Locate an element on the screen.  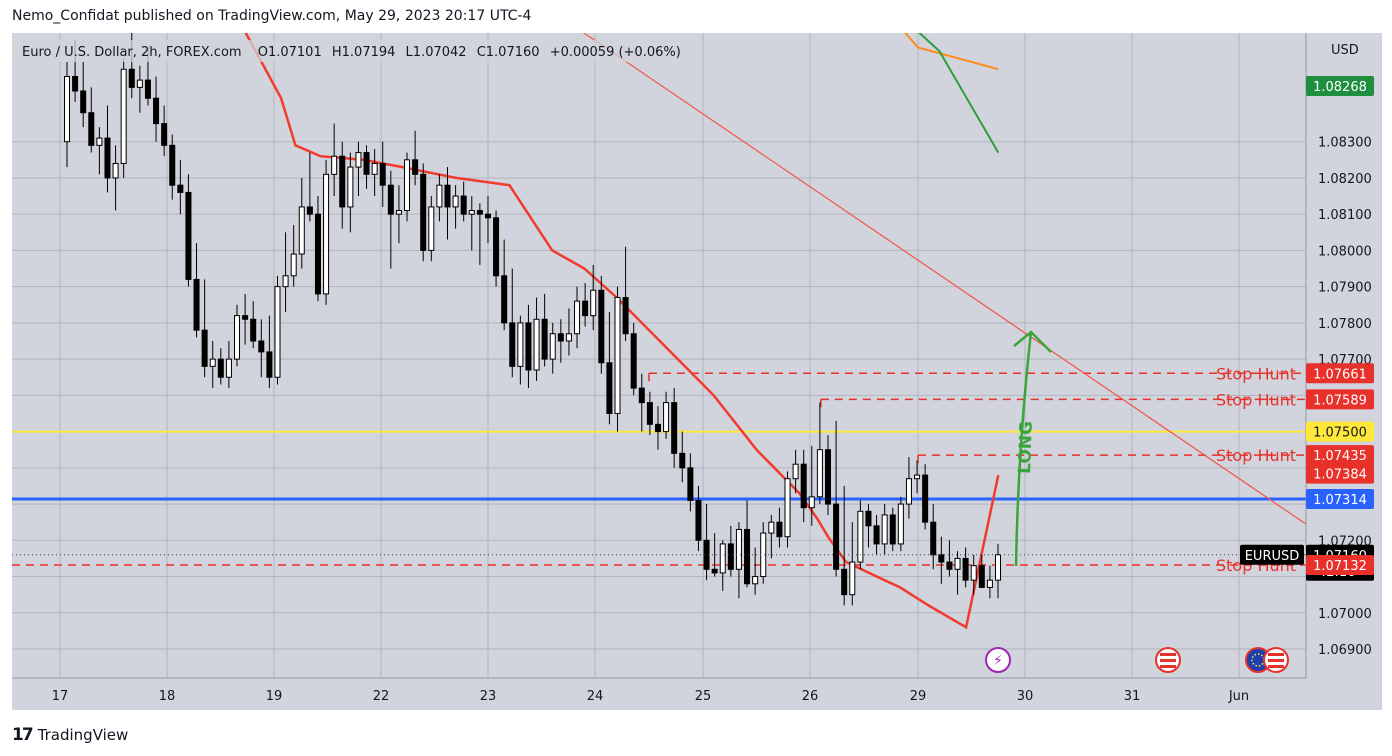
price-tag-value-6: 1.07314 is located at coordinates (1340, 500).